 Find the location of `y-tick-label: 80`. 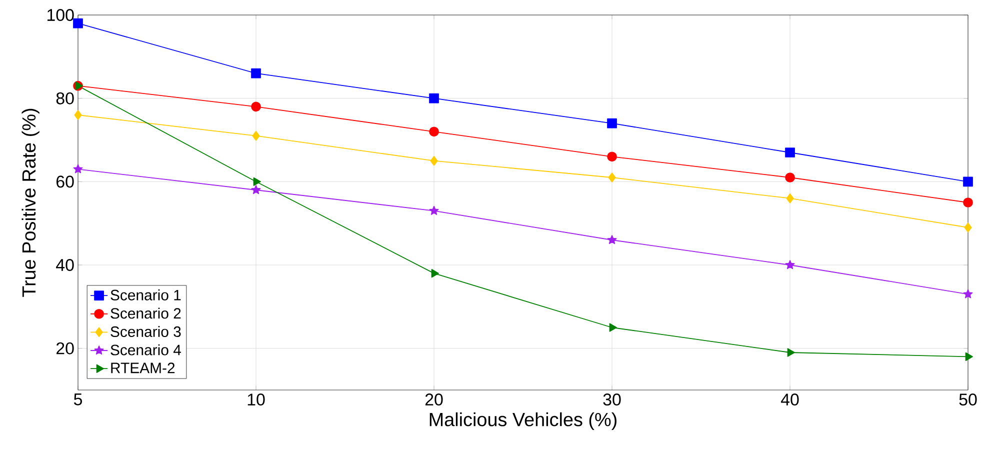

y-tick-label: 80 is located at coordinates (65, 98).